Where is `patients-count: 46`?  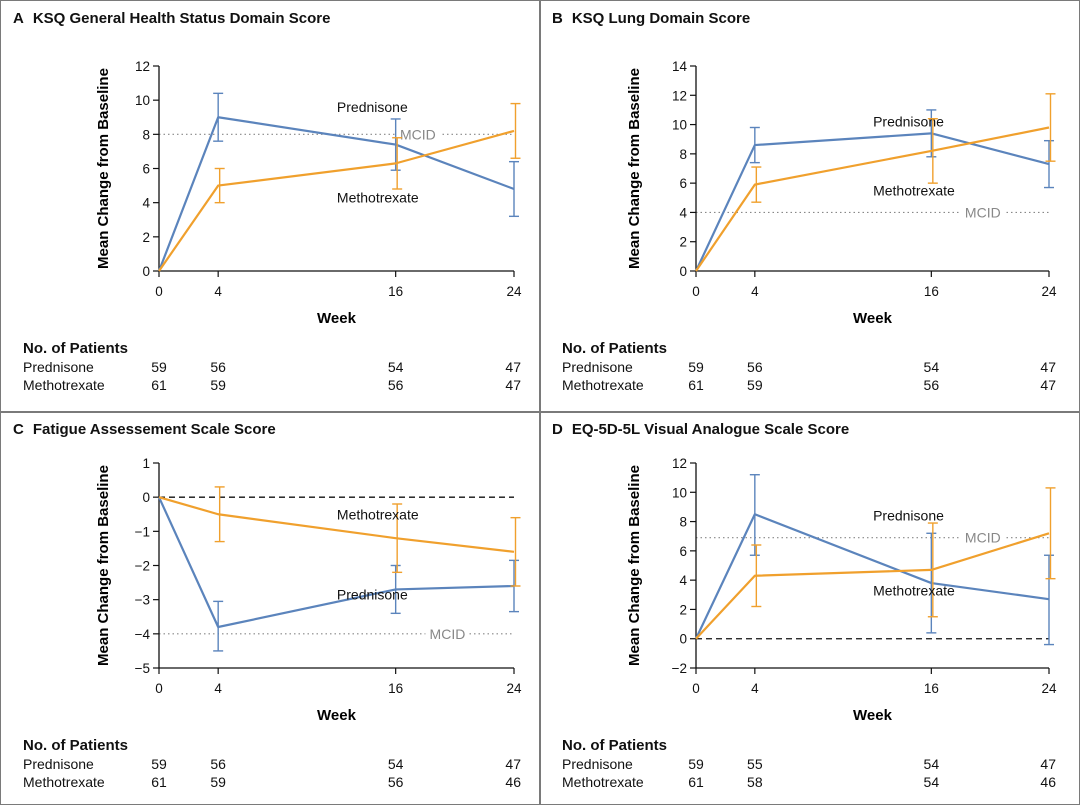 patients-count: 46 is located at coordinates (513, 782).